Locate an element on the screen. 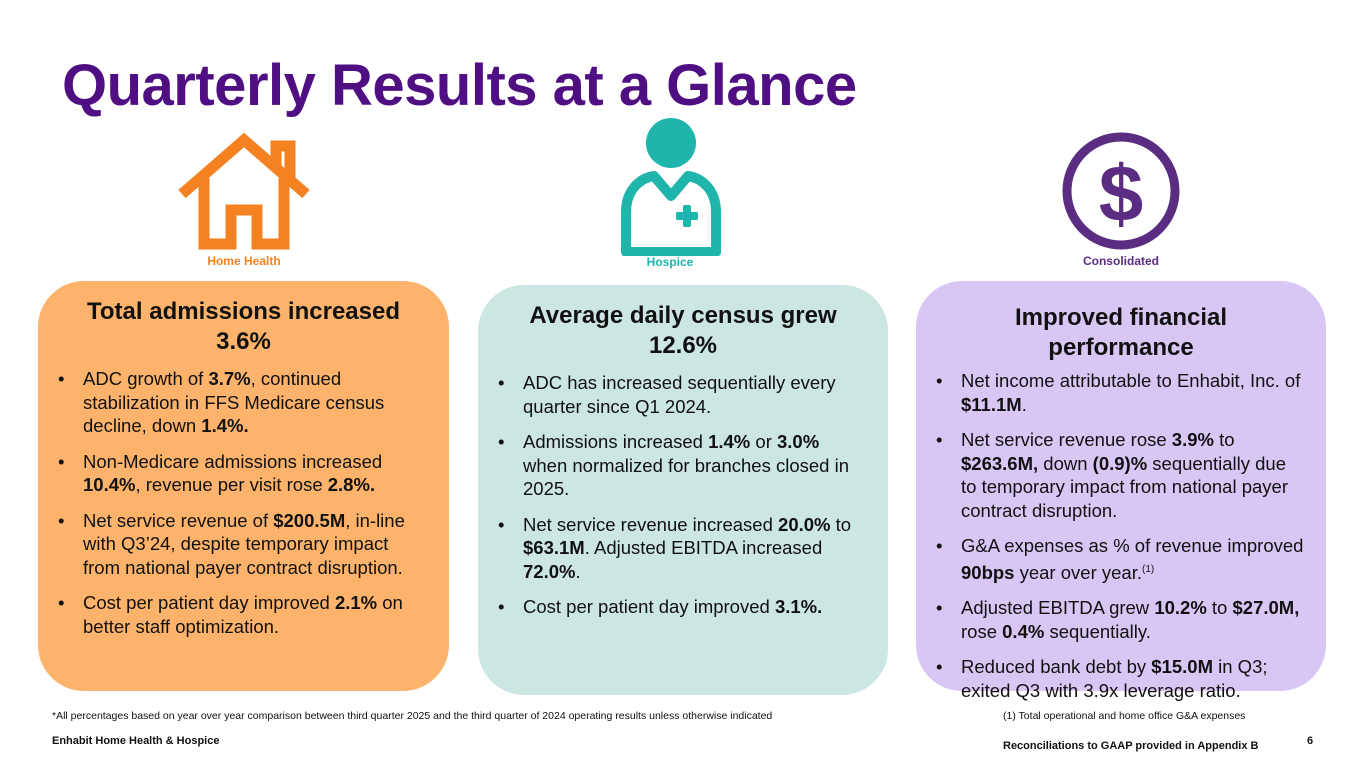 The height and width of the screenshot is (768, 1365). caregiver-icon is located at coordinates (671, 186).